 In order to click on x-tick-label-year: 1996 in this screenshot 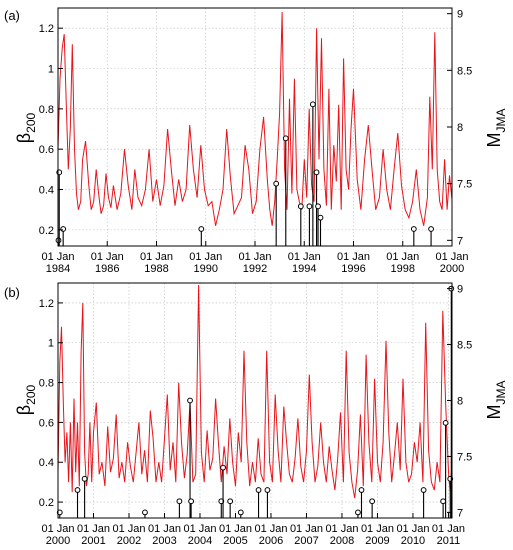, I will do `click(353, 269)`.